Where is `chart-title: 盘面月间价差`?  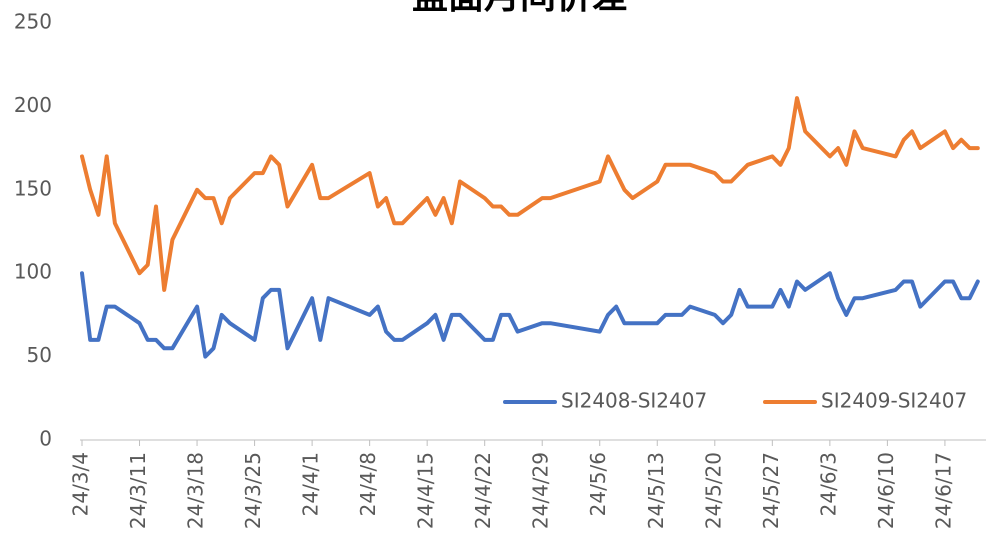
chart-title: 盘面月间价差 is located at coordinates (520, 8).